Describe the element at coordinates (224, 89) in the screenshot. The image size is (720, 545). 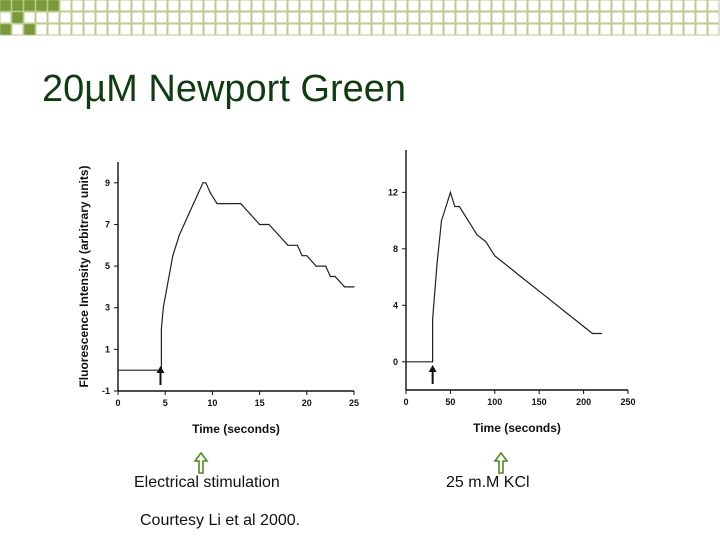
I see `slide-title: 20µM Newport Green` at that location.